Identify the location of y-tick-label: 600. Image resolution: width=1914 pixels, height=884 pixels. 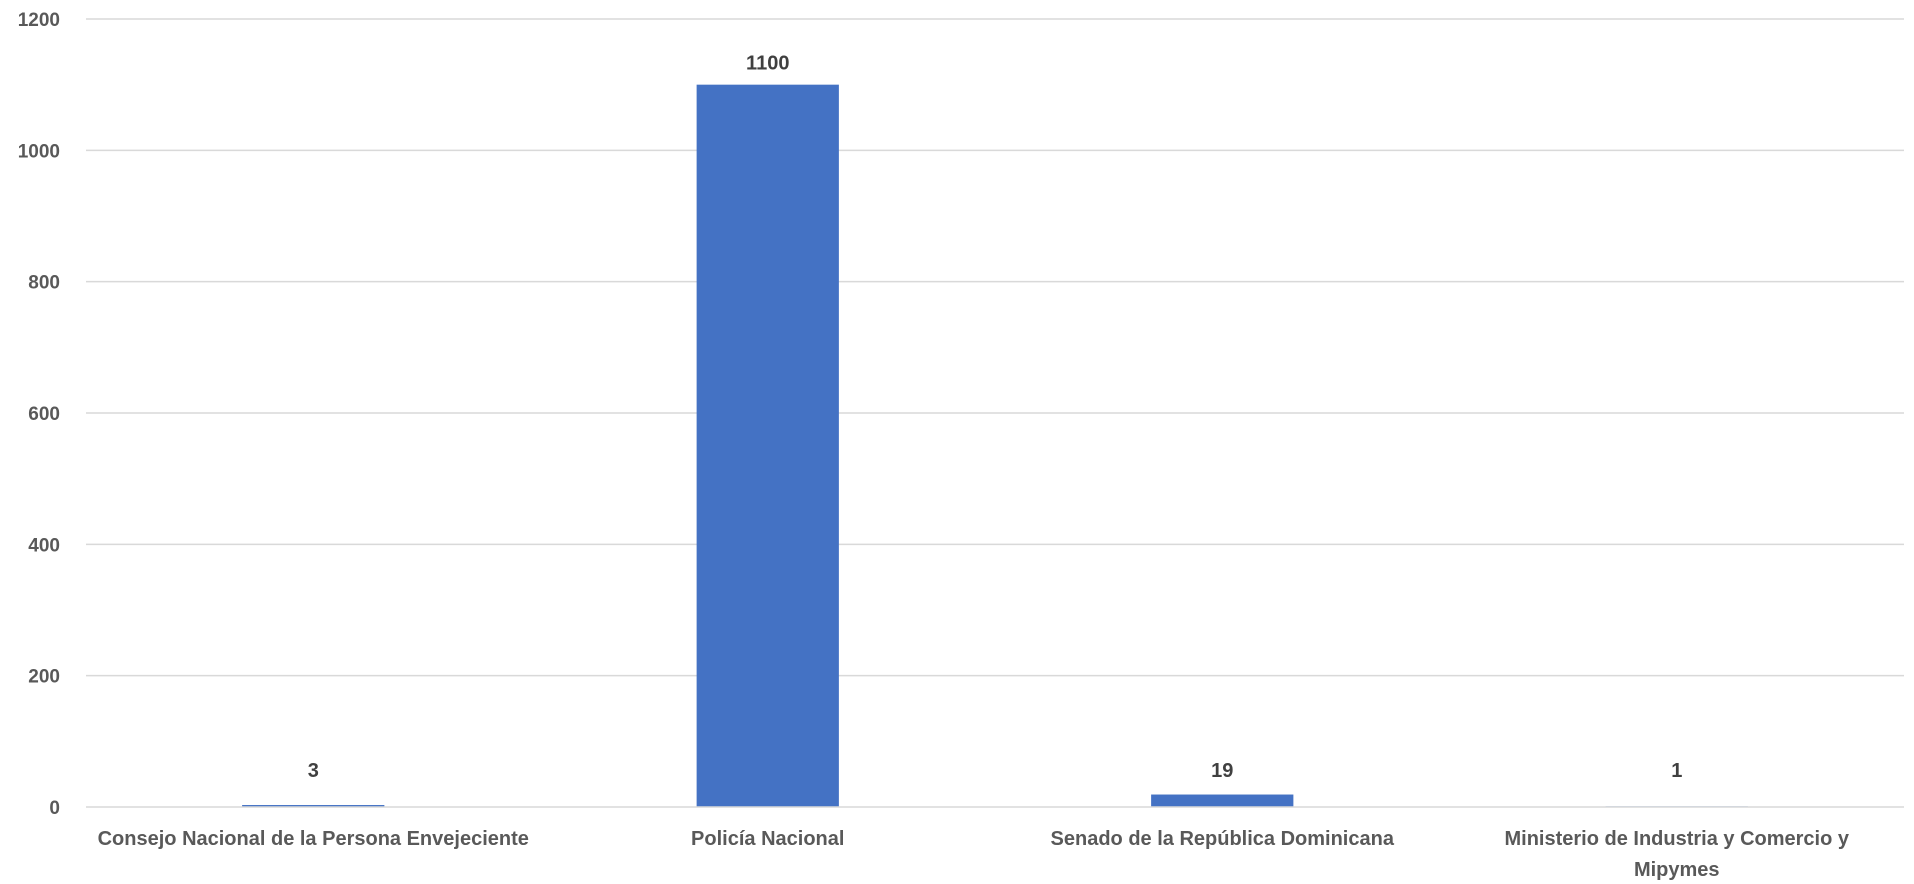
(44, 414).